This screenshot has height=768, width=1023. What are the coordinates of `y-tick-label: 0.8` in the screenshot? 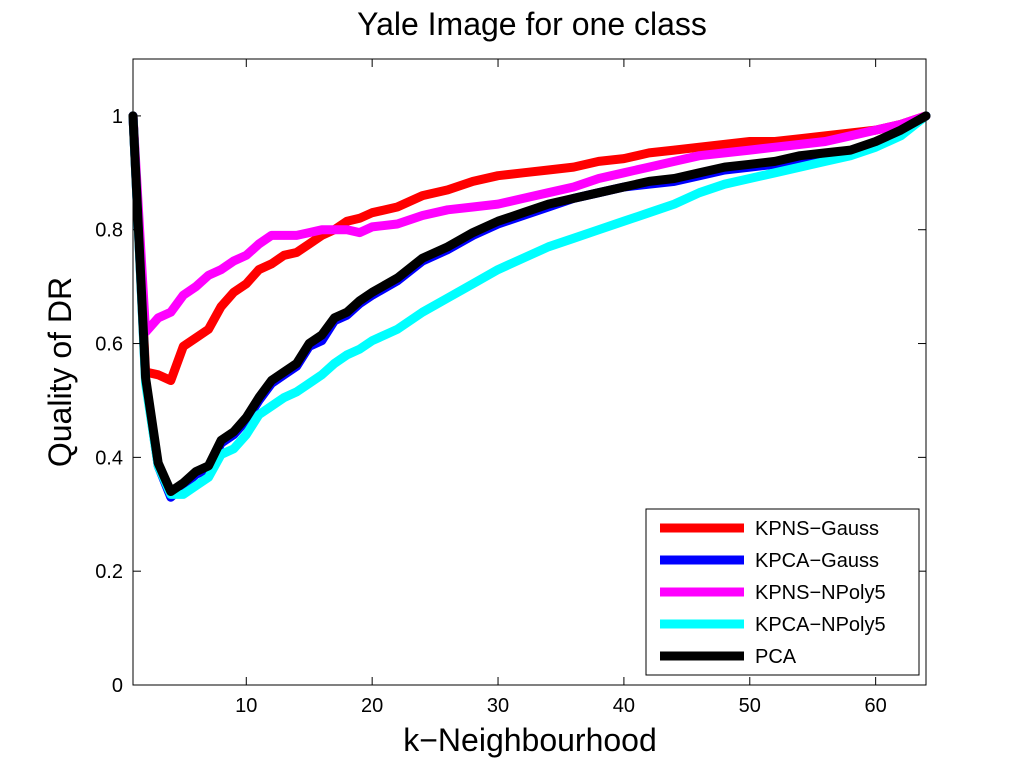 It's located at (109, 231).